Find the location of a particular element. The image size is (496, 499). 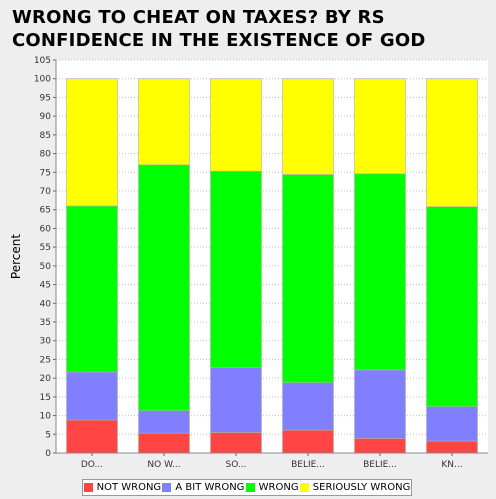

legend-label: WRONG is located at coordinates (278, 487).